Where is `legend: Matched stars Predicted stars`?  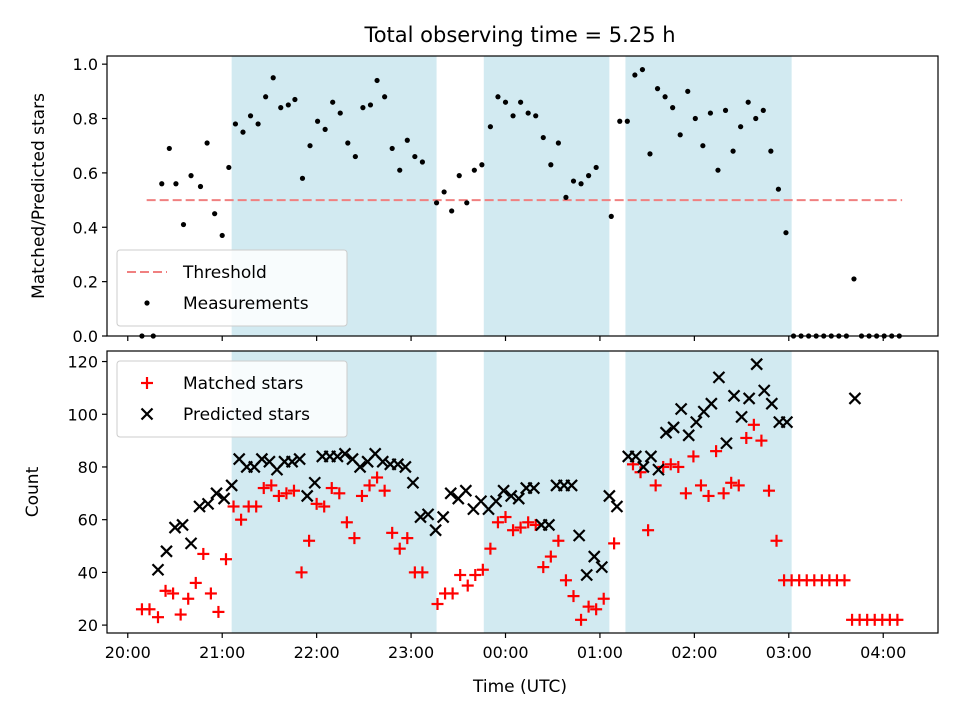 legend: Matched stars Predicted stars is located at coordinates (232, 399).